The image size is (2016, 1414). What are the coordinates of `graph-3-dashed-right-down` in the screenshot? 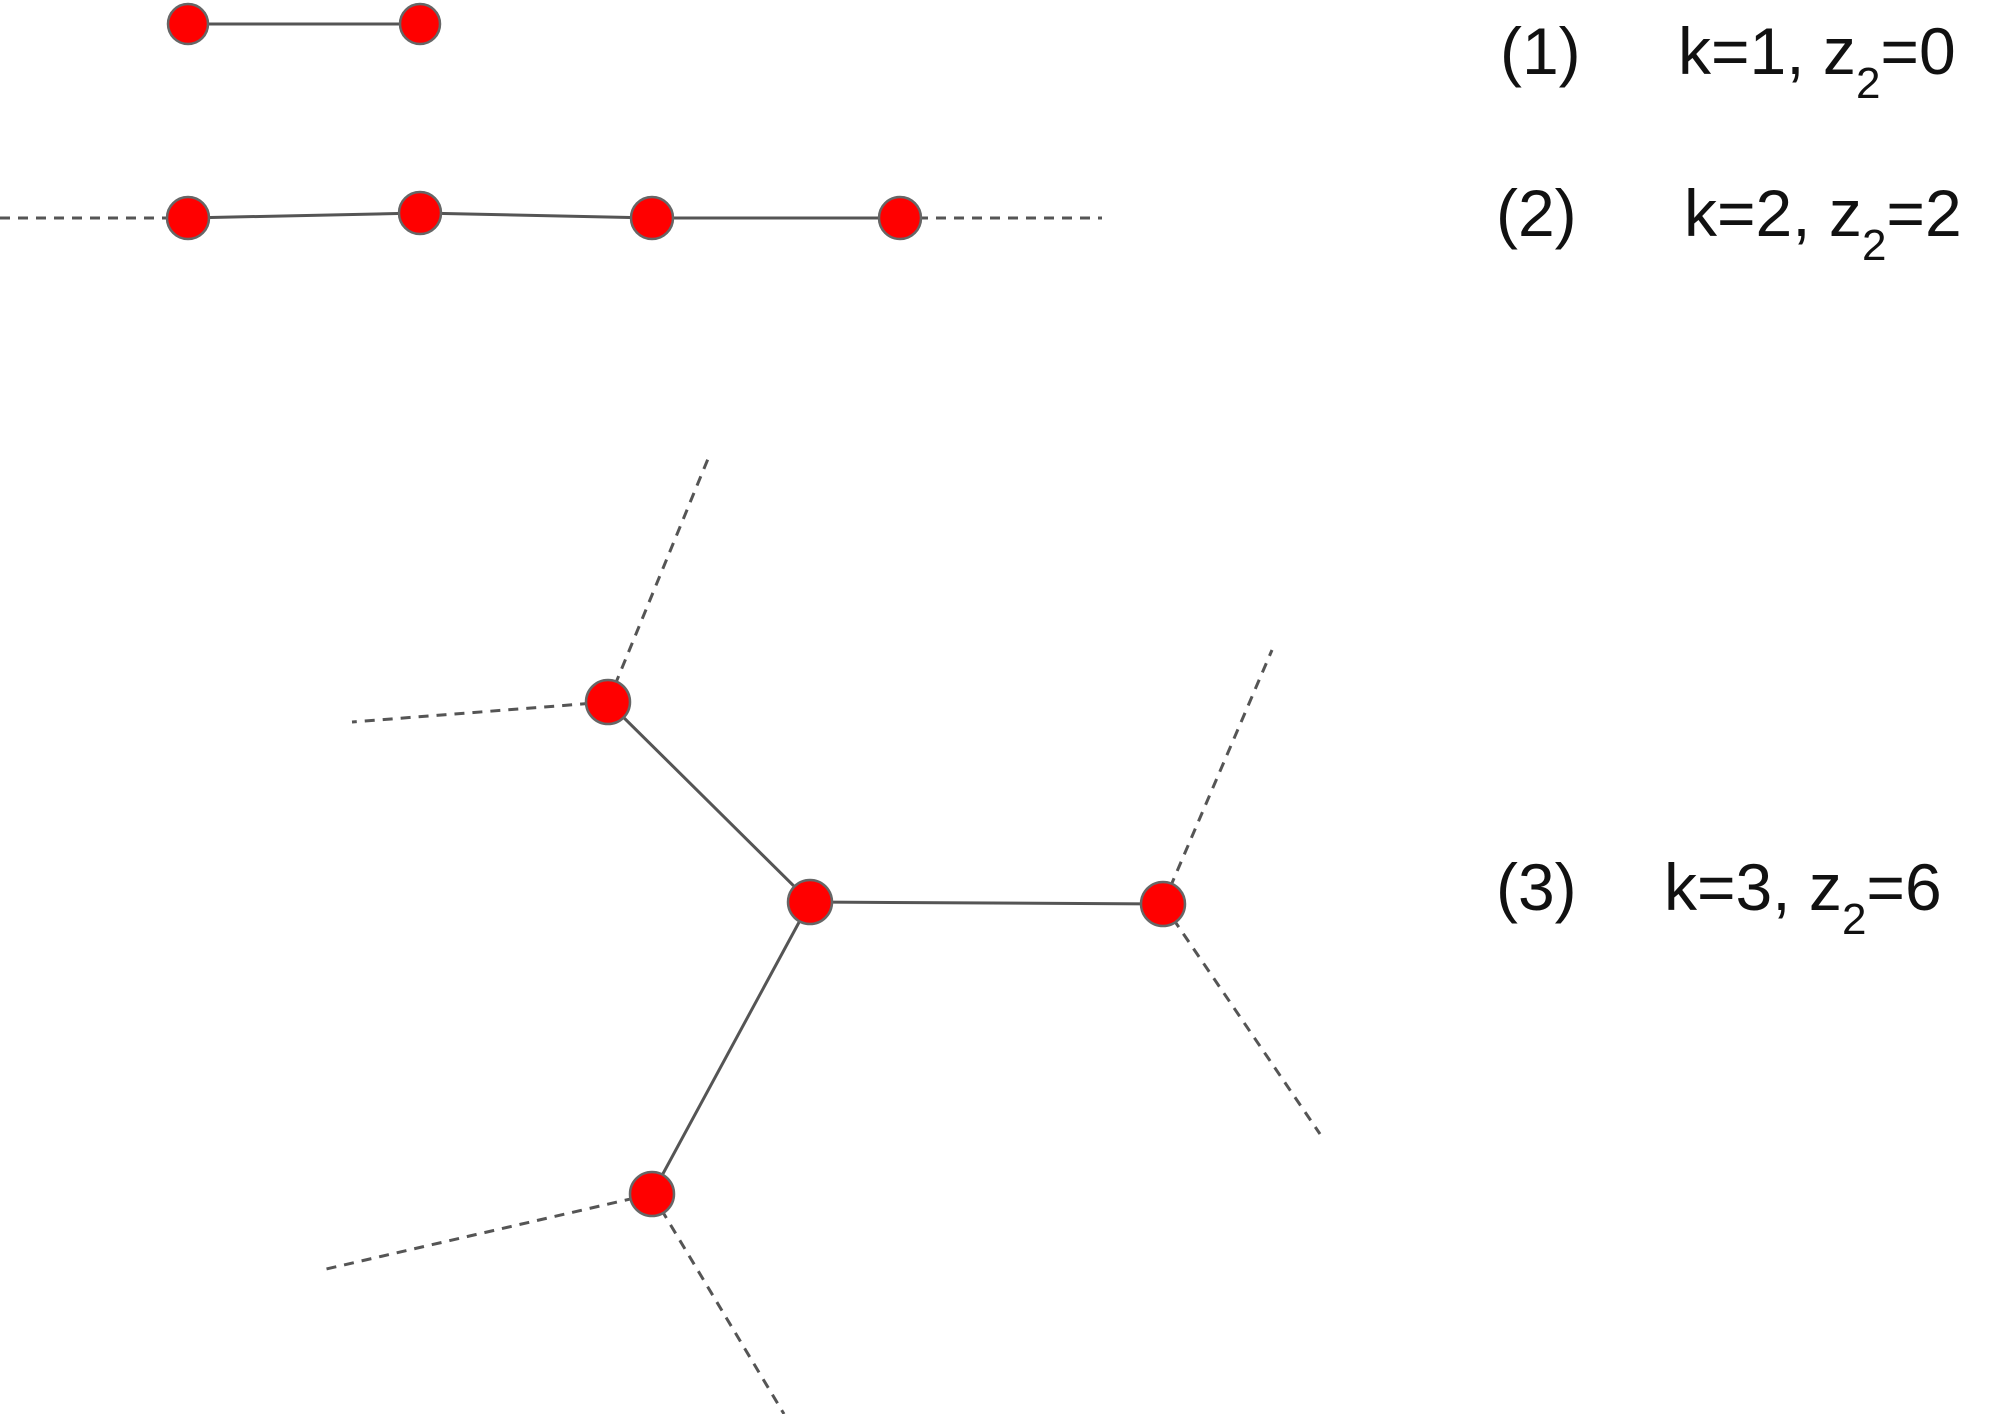 It's located at (1241, 1019).